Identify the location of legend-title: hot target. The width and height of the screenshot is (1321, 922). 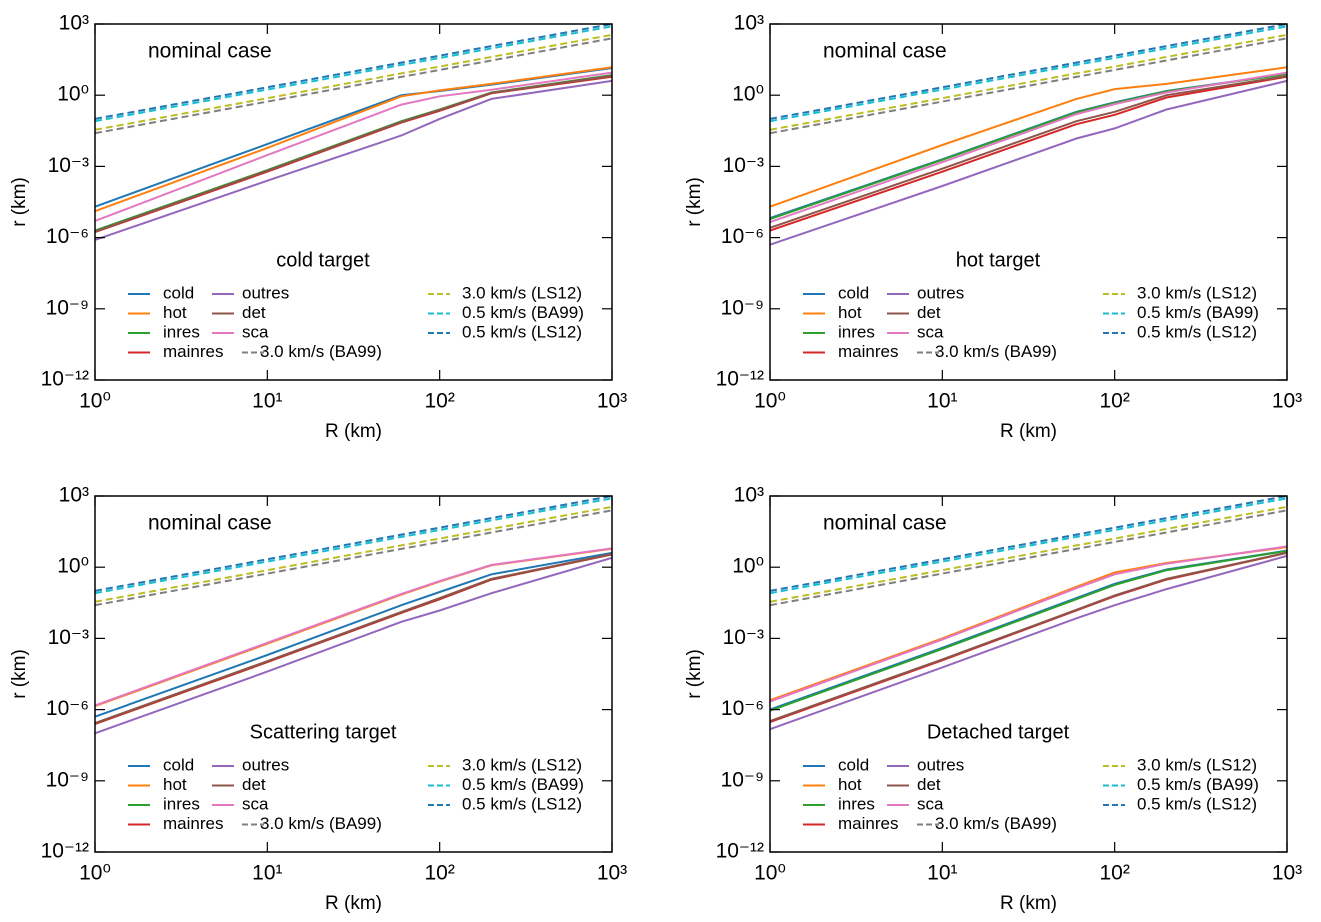
(998, 260).